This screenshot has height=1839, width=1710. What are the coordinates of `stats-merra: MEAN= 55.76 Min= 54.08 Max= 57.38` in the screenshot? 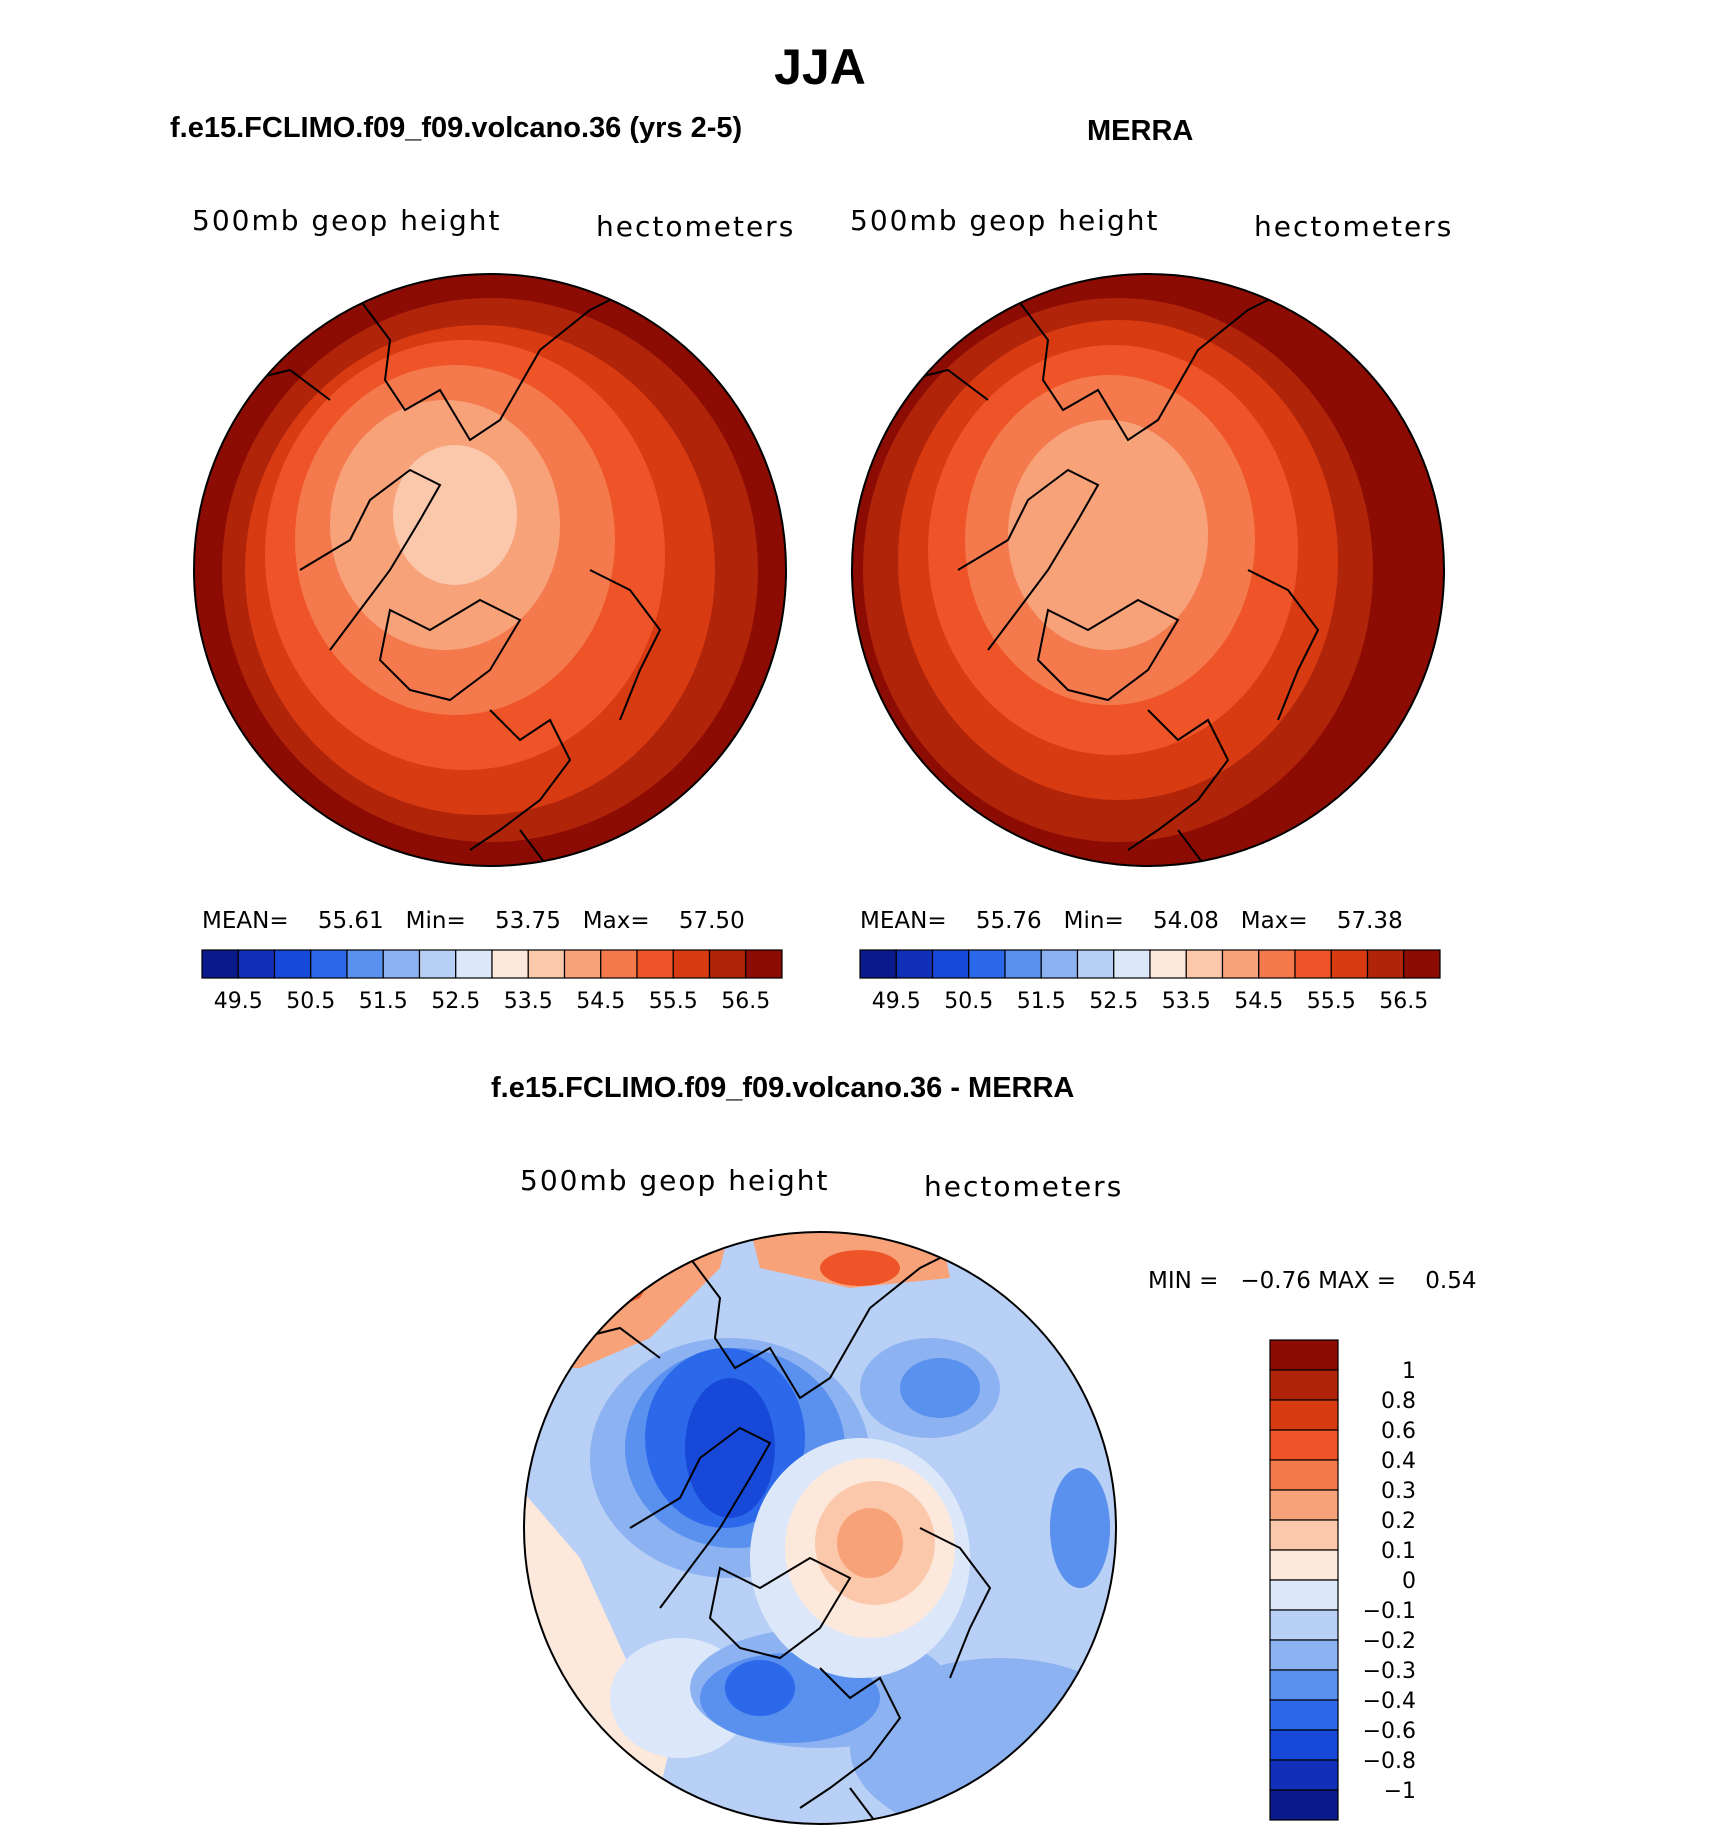 It's located at (1131, 921).